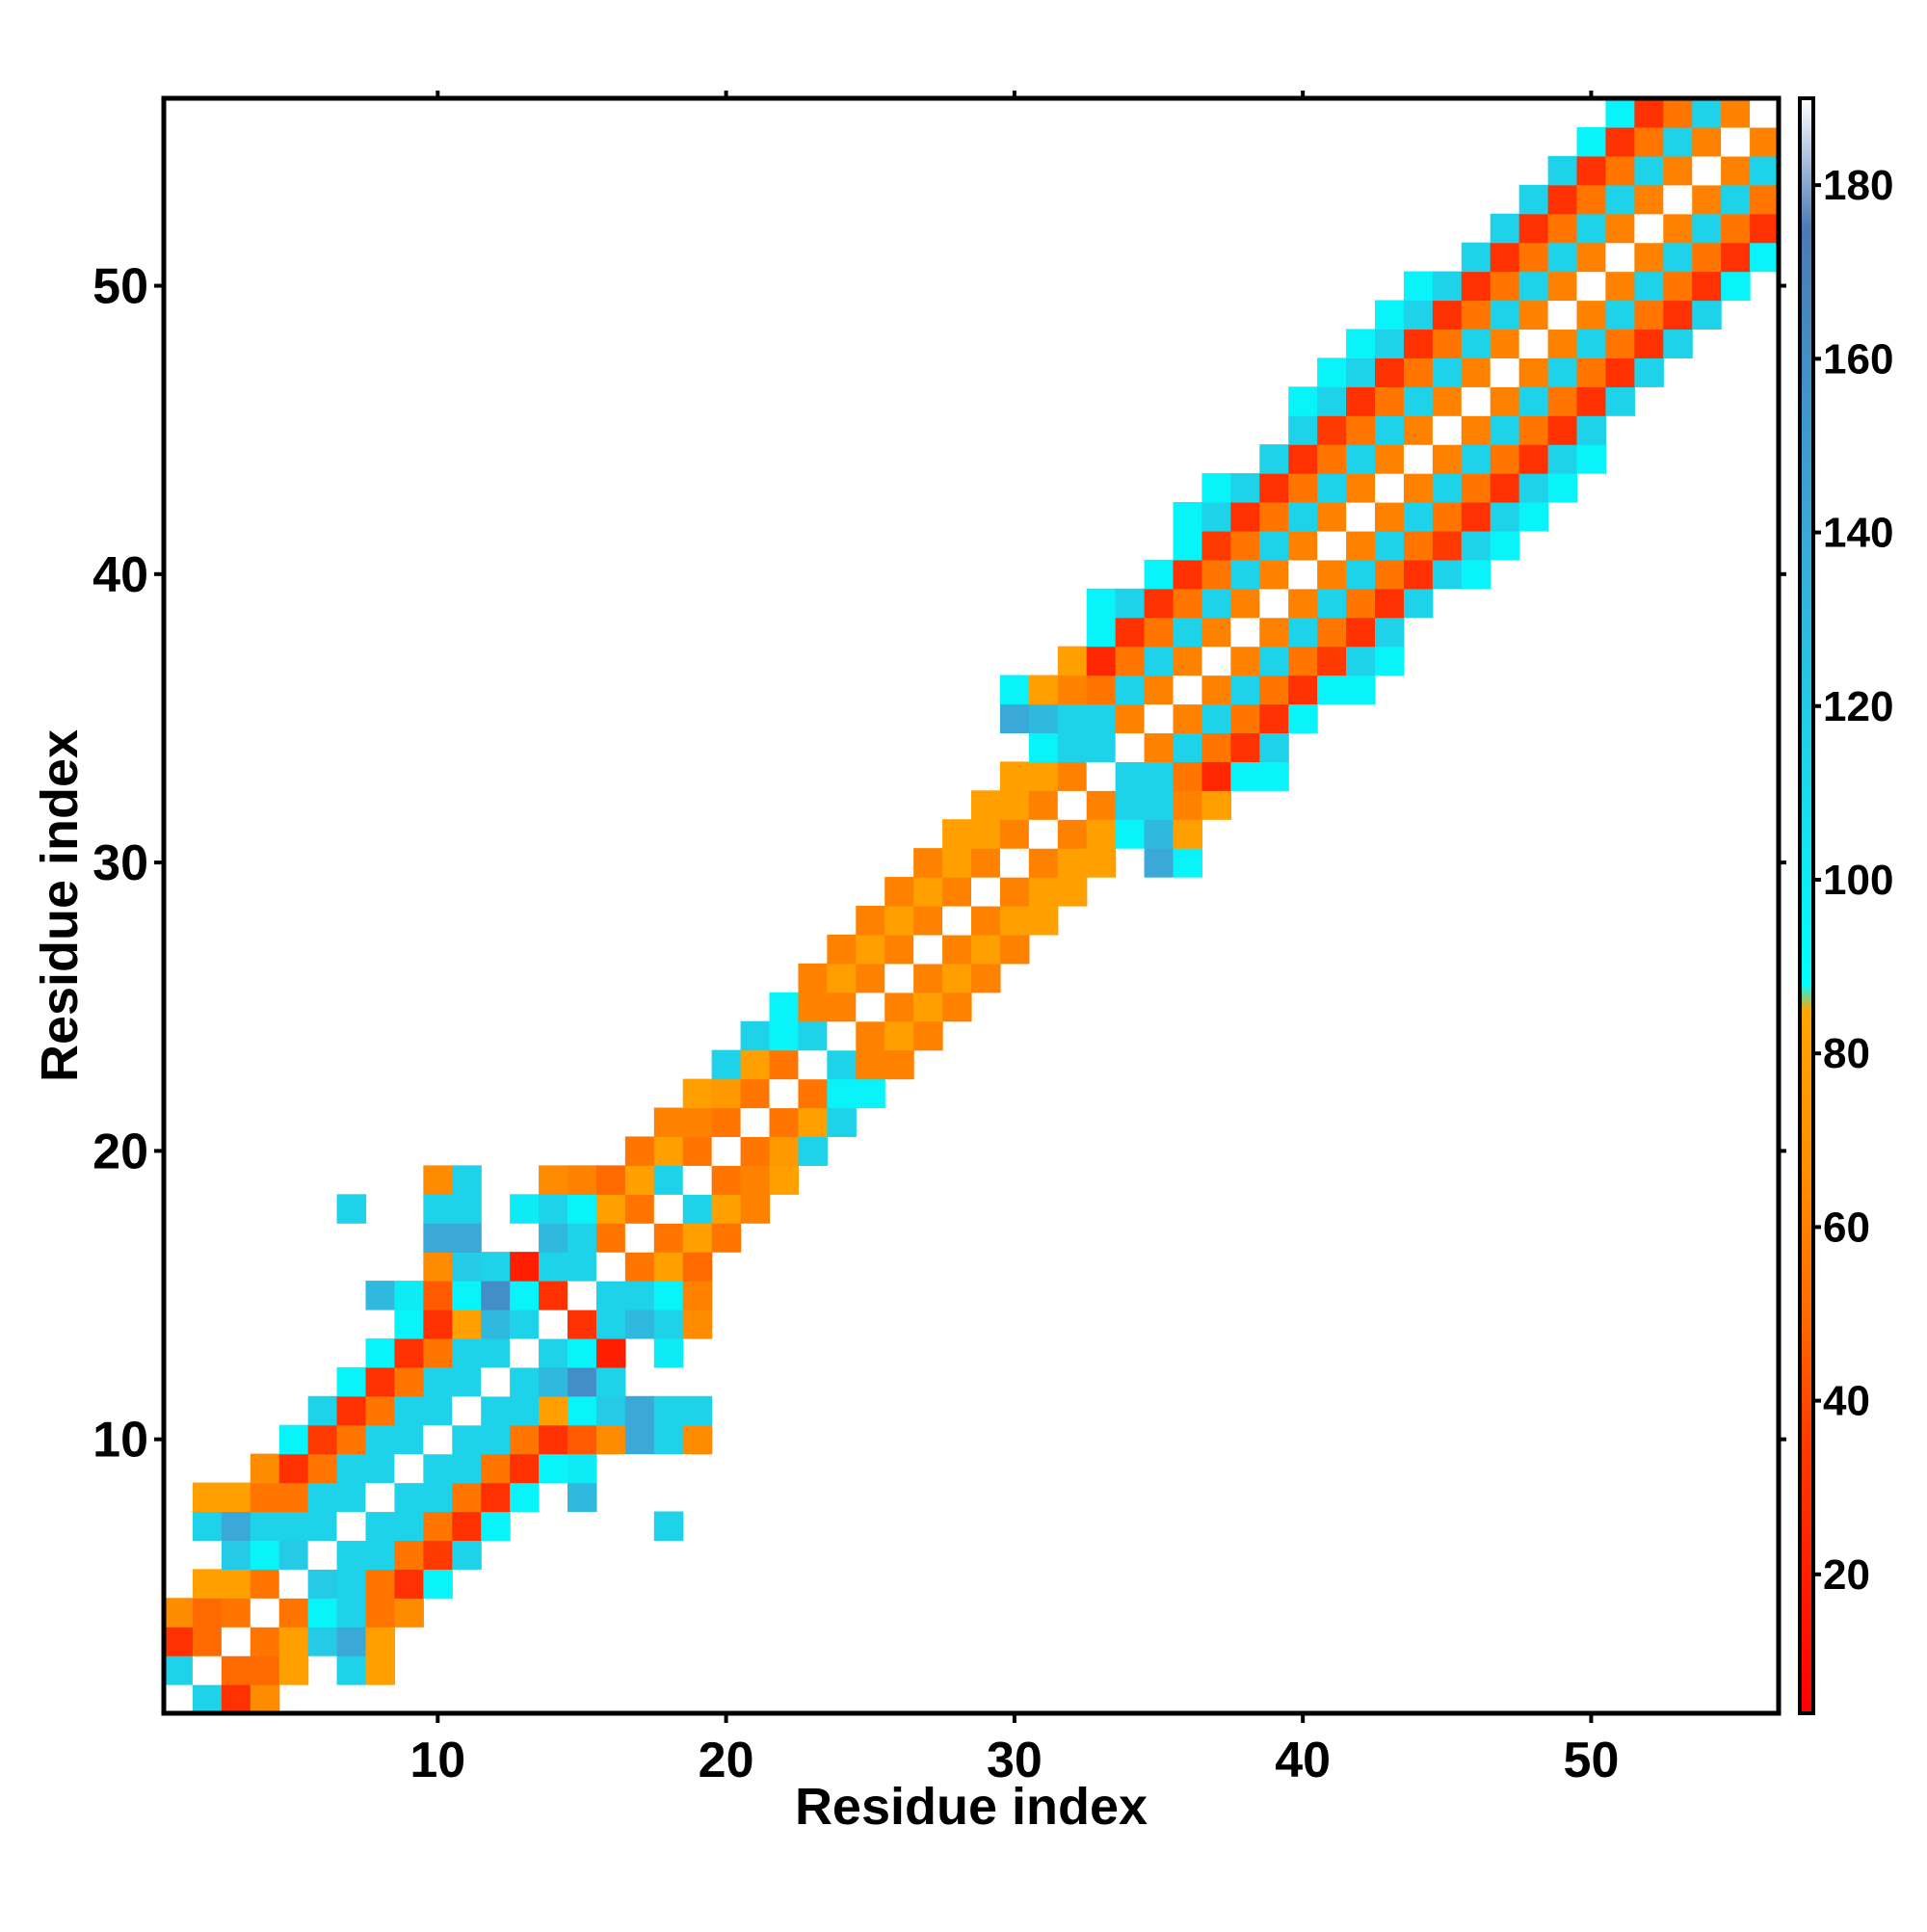 Image resolution: width=1927 pixels, height=1932 pixels. I want to click on x-axis-label: Residue index, so click(971, 1807).